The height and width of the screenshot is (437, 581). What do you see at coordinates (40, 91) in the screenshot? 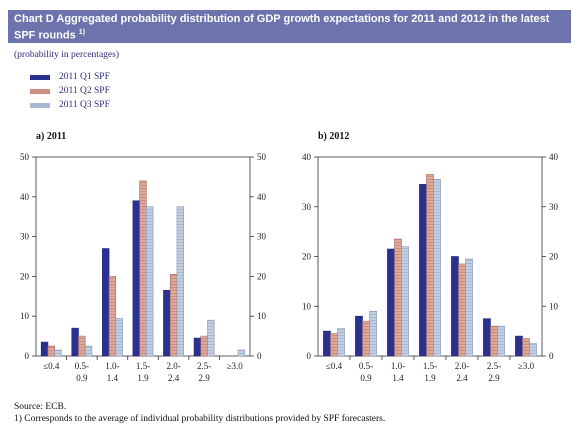
I see `legend-swatch-q2` at bounding box center [40, 91].